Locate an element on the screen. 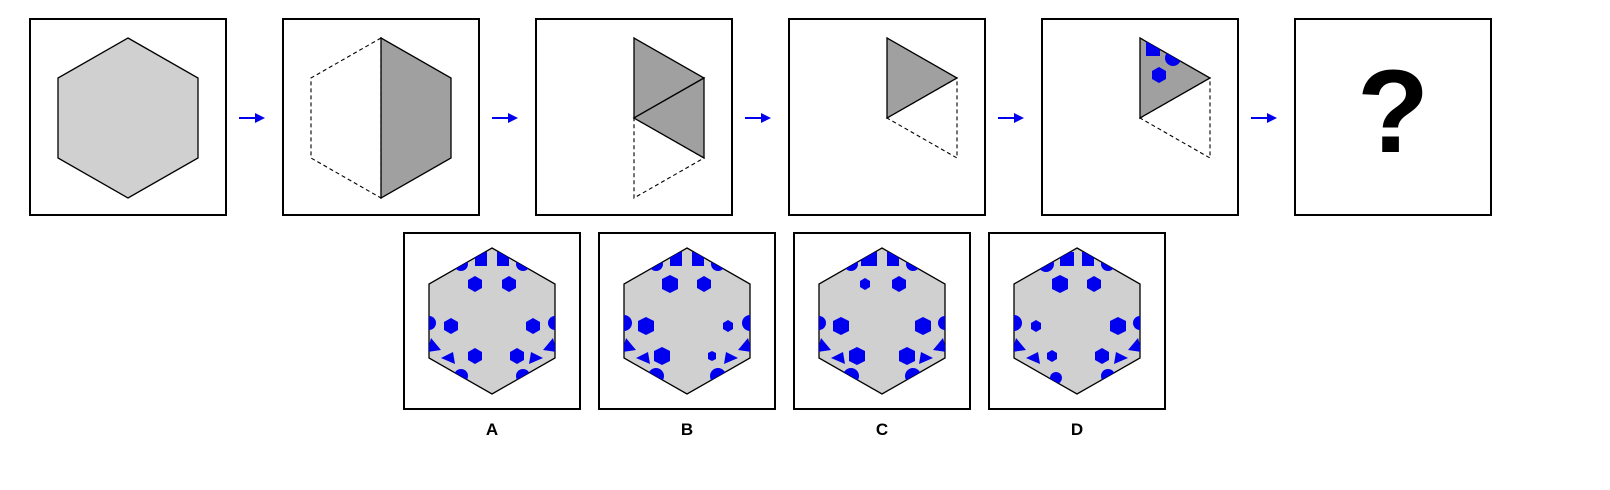  circle-hole is located at coordinates (1173, 58).